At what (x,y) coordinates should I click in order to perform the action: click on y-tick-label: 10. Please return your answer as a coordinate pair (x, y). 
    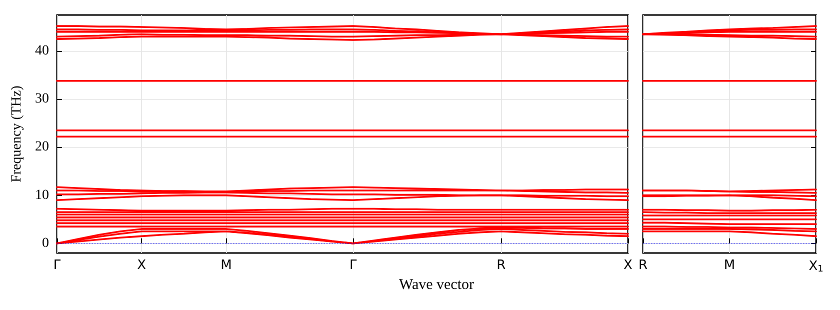
    Looking at the image, I should click on (42, 195).